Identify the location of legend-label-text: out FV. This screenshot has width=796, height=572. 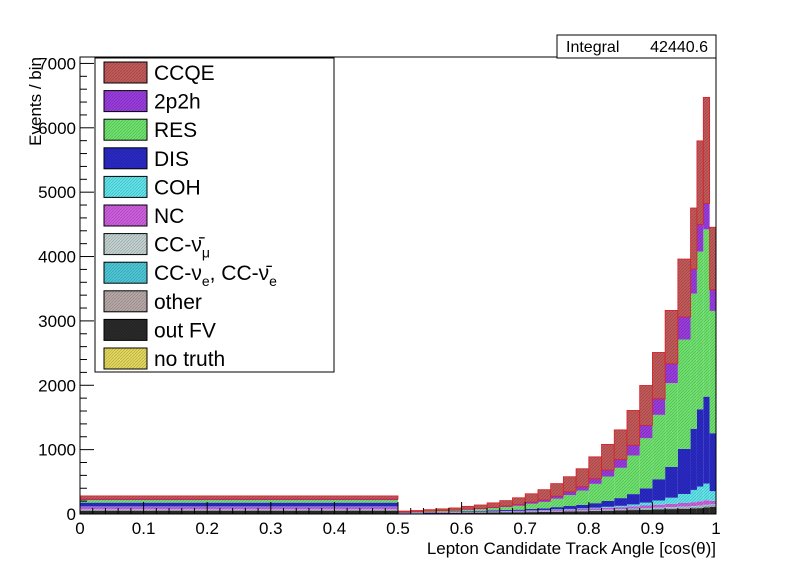
(185, 330).